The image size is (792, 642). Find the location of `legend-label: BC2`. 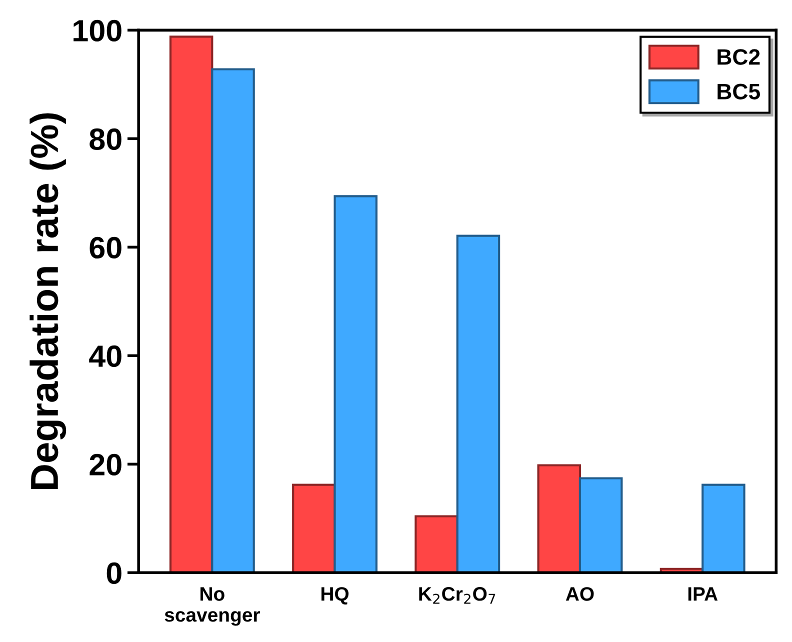

legend-label: BC2 is located at coordinates (739, 57).